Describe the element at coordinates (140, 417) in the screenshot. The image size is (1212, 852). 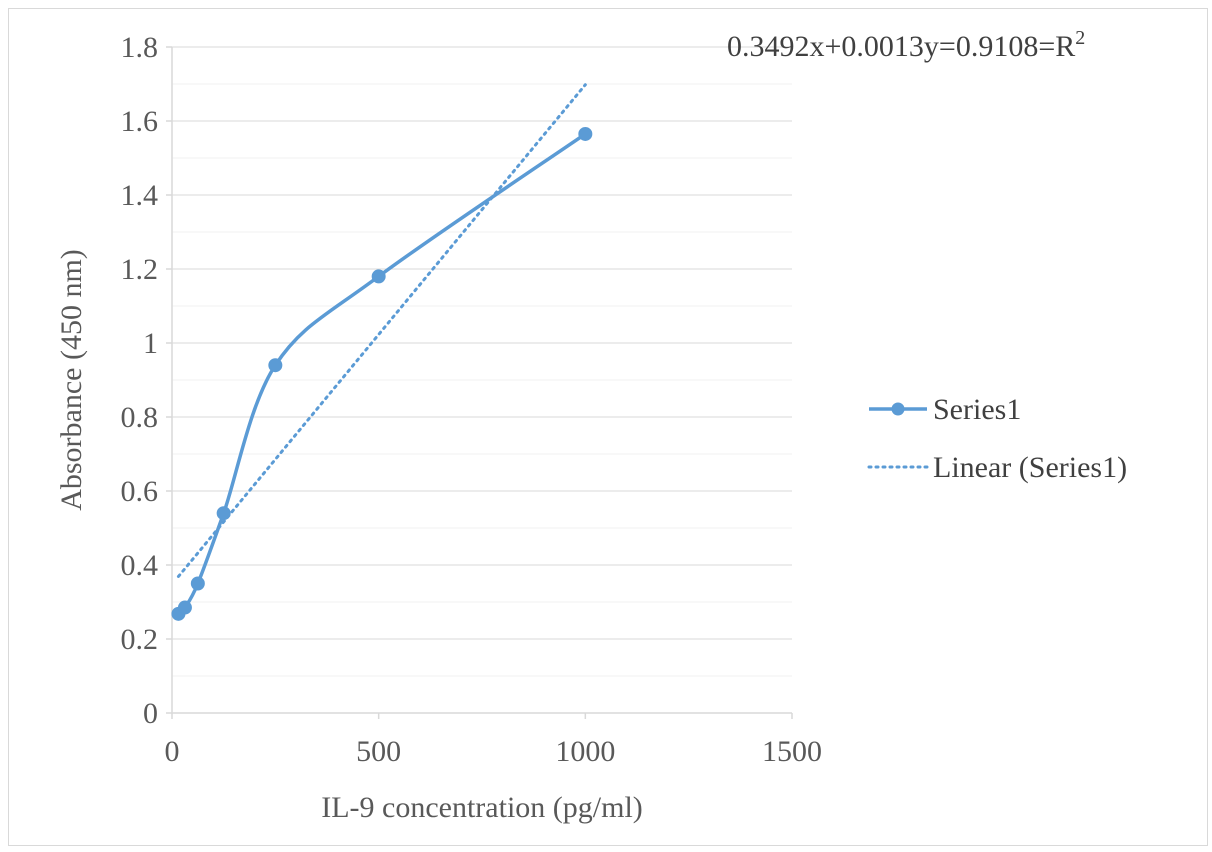
I see `y-tick-label: 0.8` at that location.